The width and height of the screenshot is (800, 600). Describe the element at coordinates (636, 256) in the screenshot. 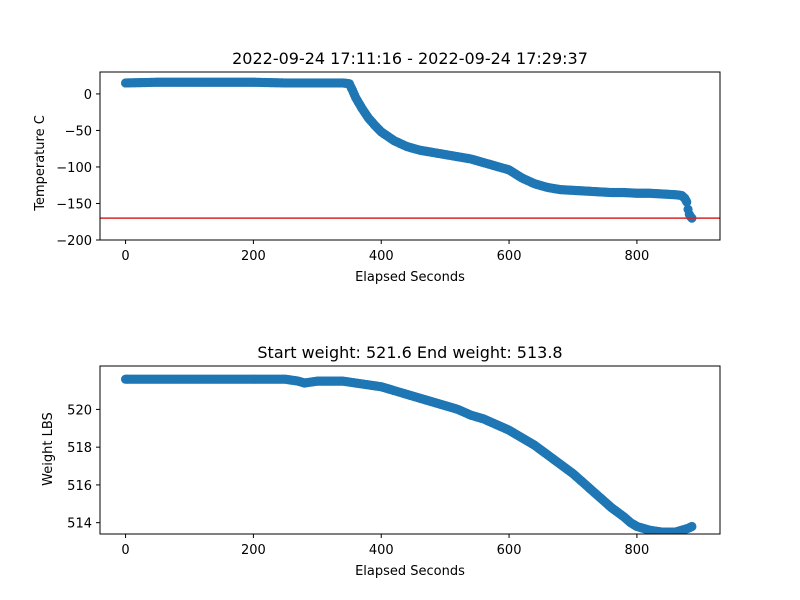

I see `temperature-x-tick-label: 800` at that location.